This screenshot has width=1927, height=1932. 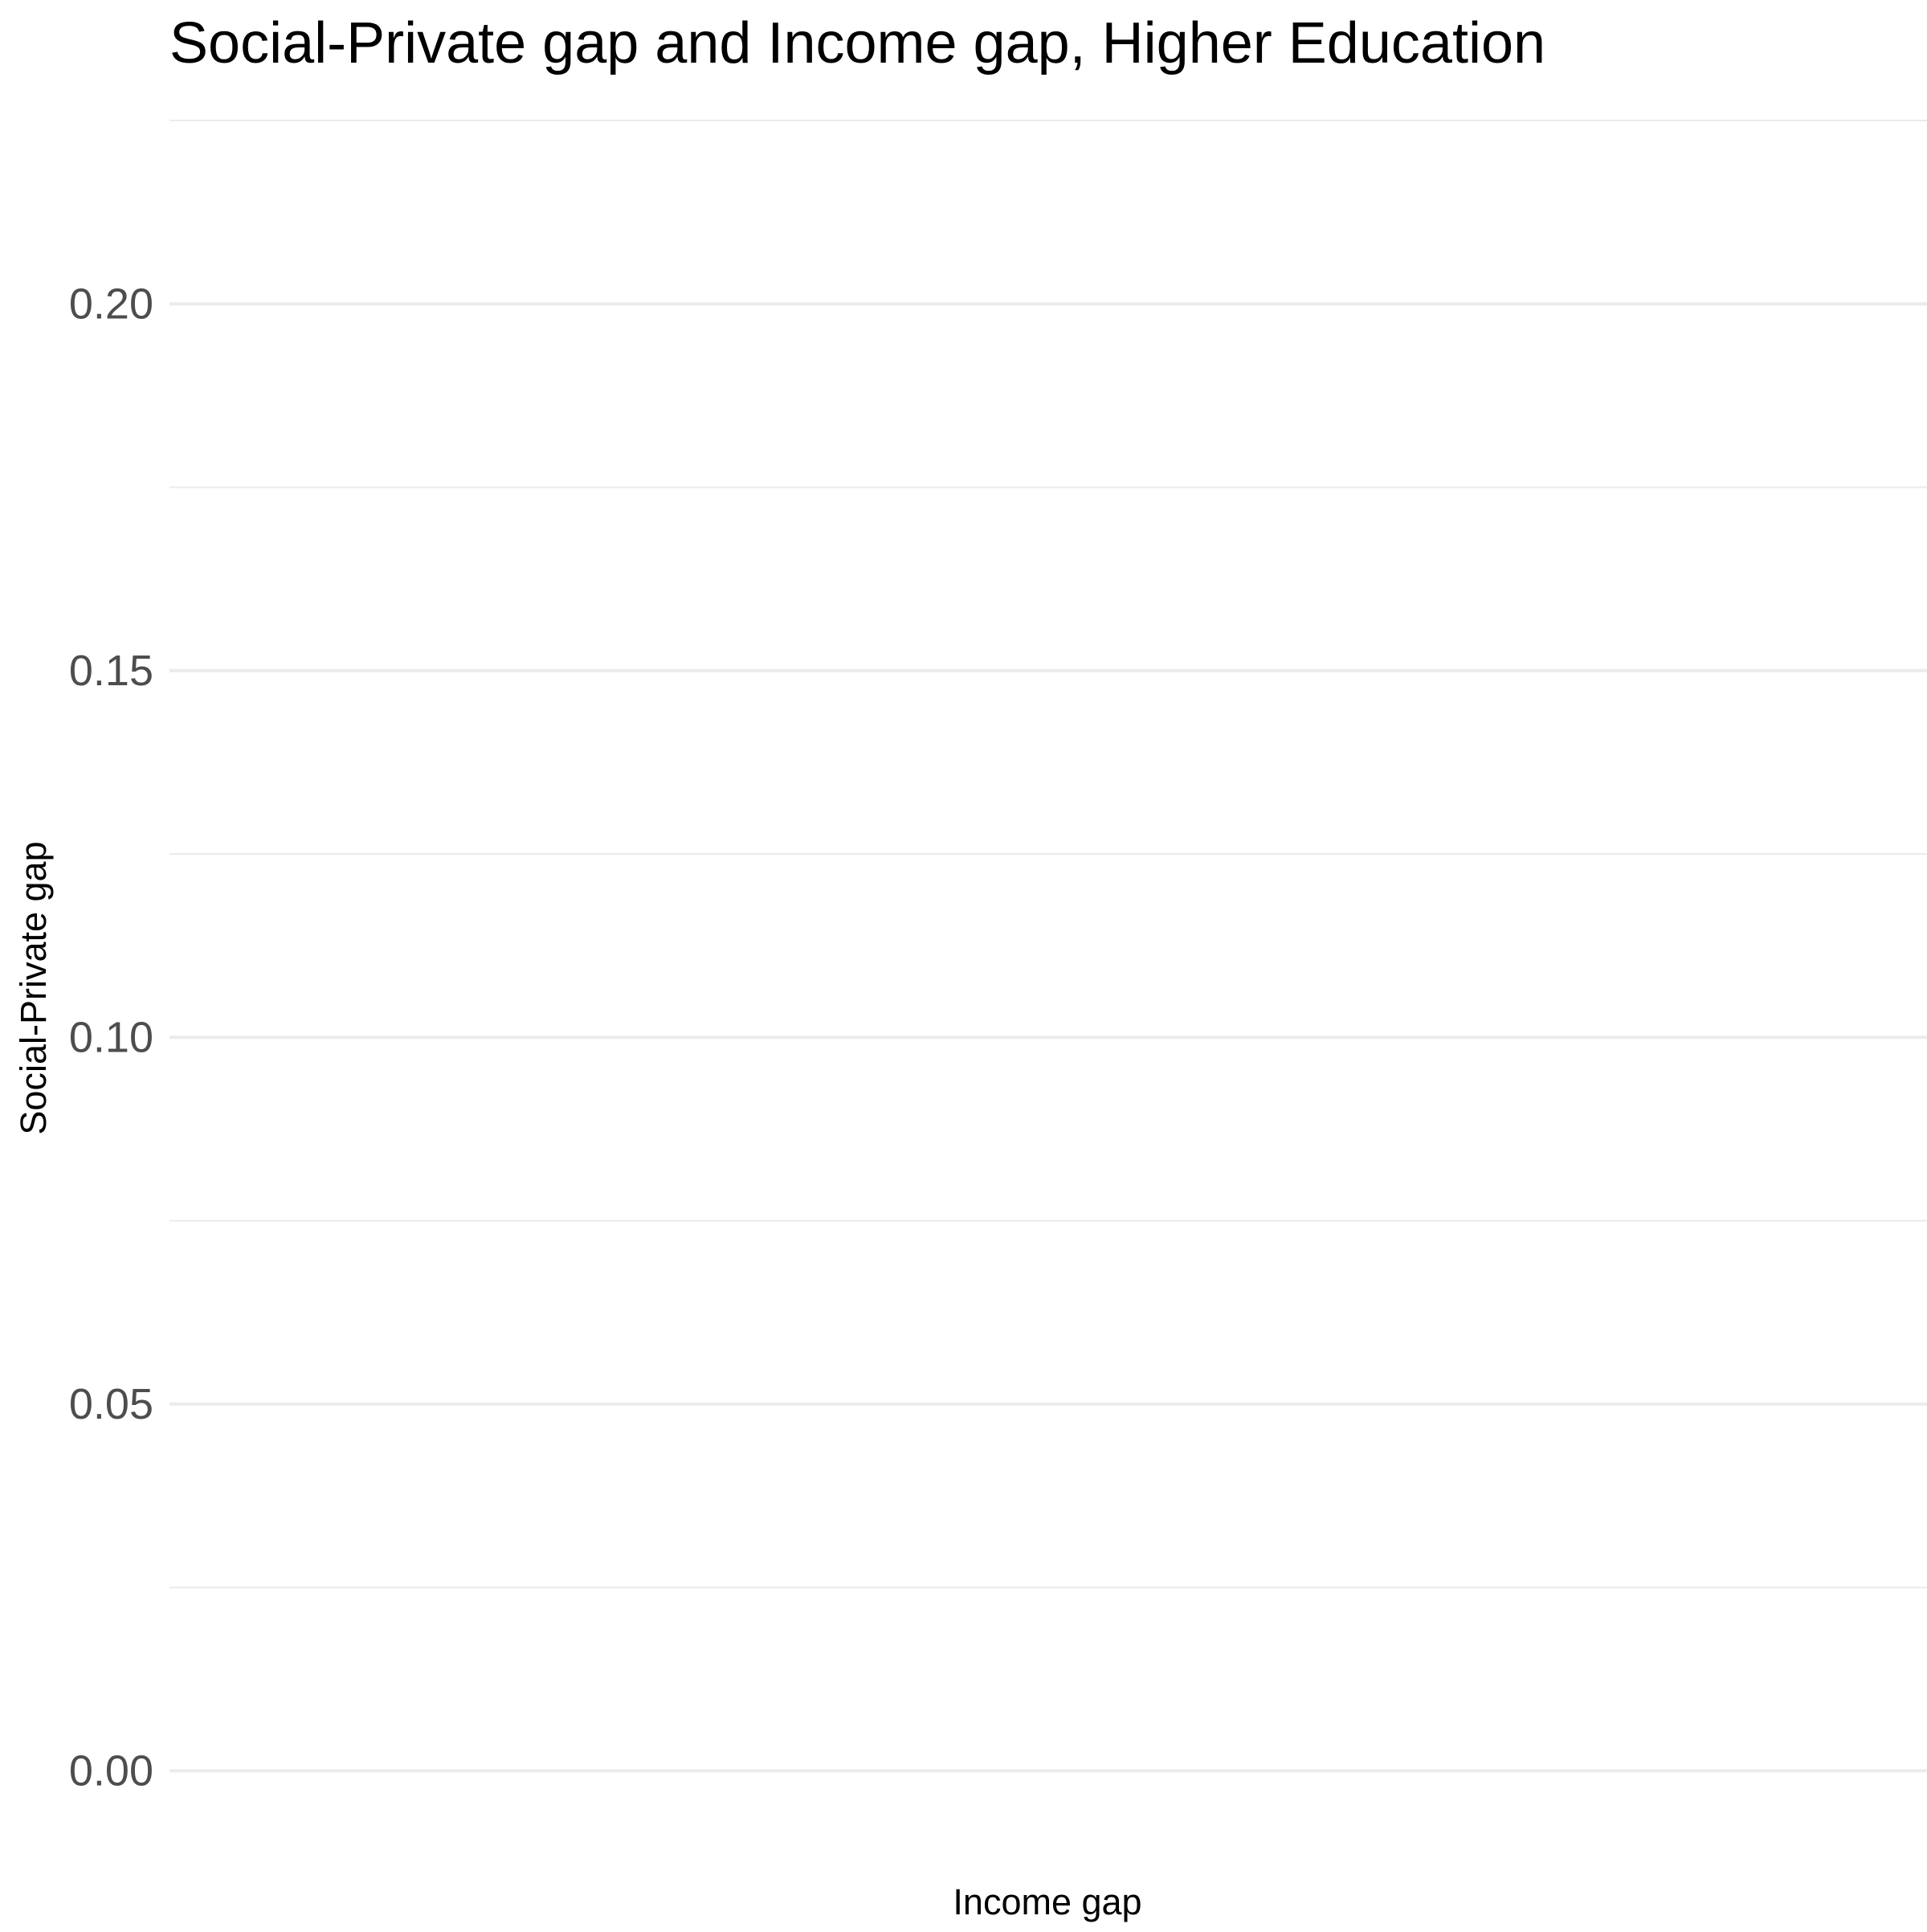 I want to click on y-tick-label: 0.20, so click(x=111, y=304).